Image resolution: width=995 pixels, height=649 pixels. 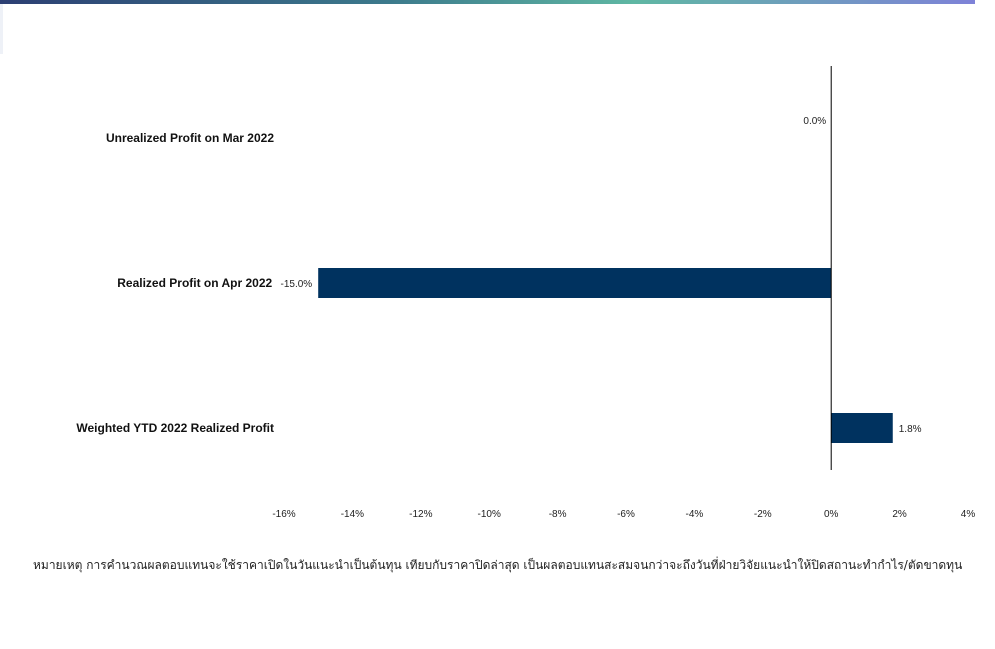 I want to click on data-label-2: 1.8%, so click(x=910, y=429).